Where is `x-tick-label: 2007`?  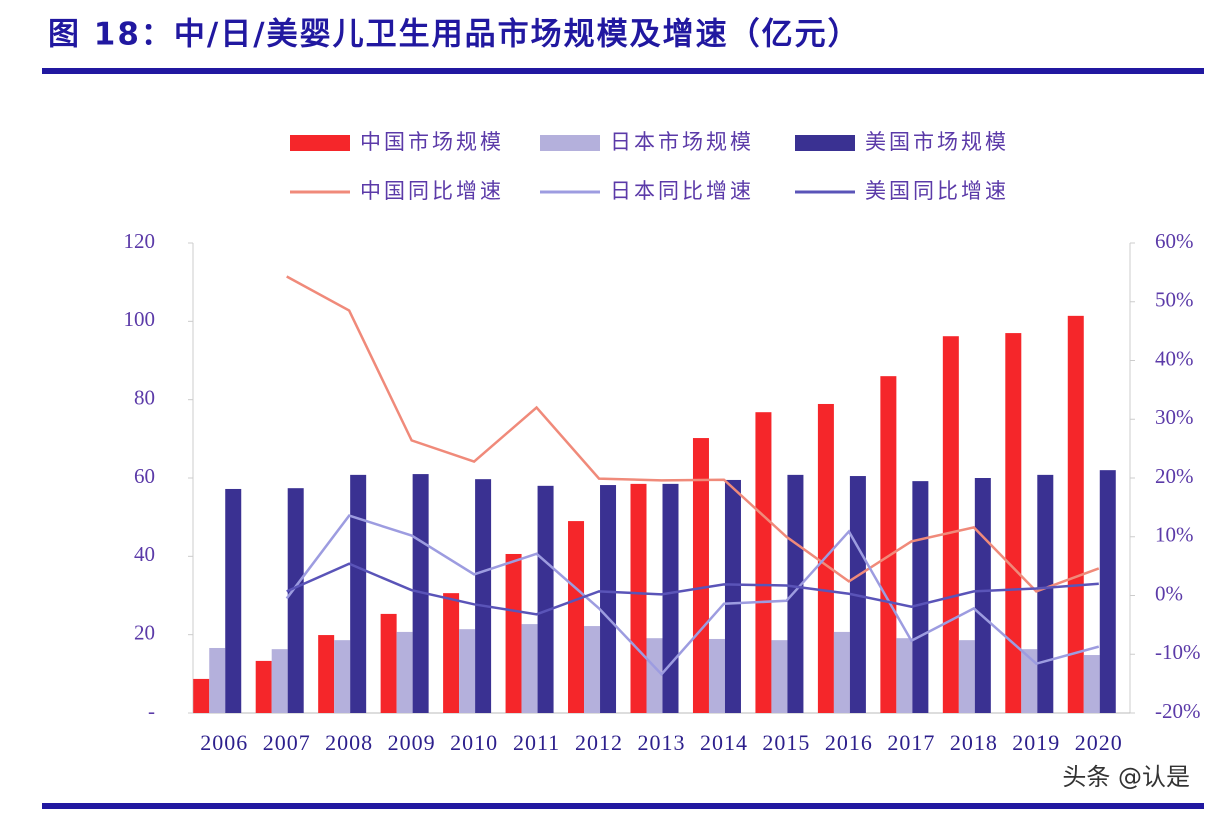
x-tick-label: 2007 is located at coordinates (287, 742).